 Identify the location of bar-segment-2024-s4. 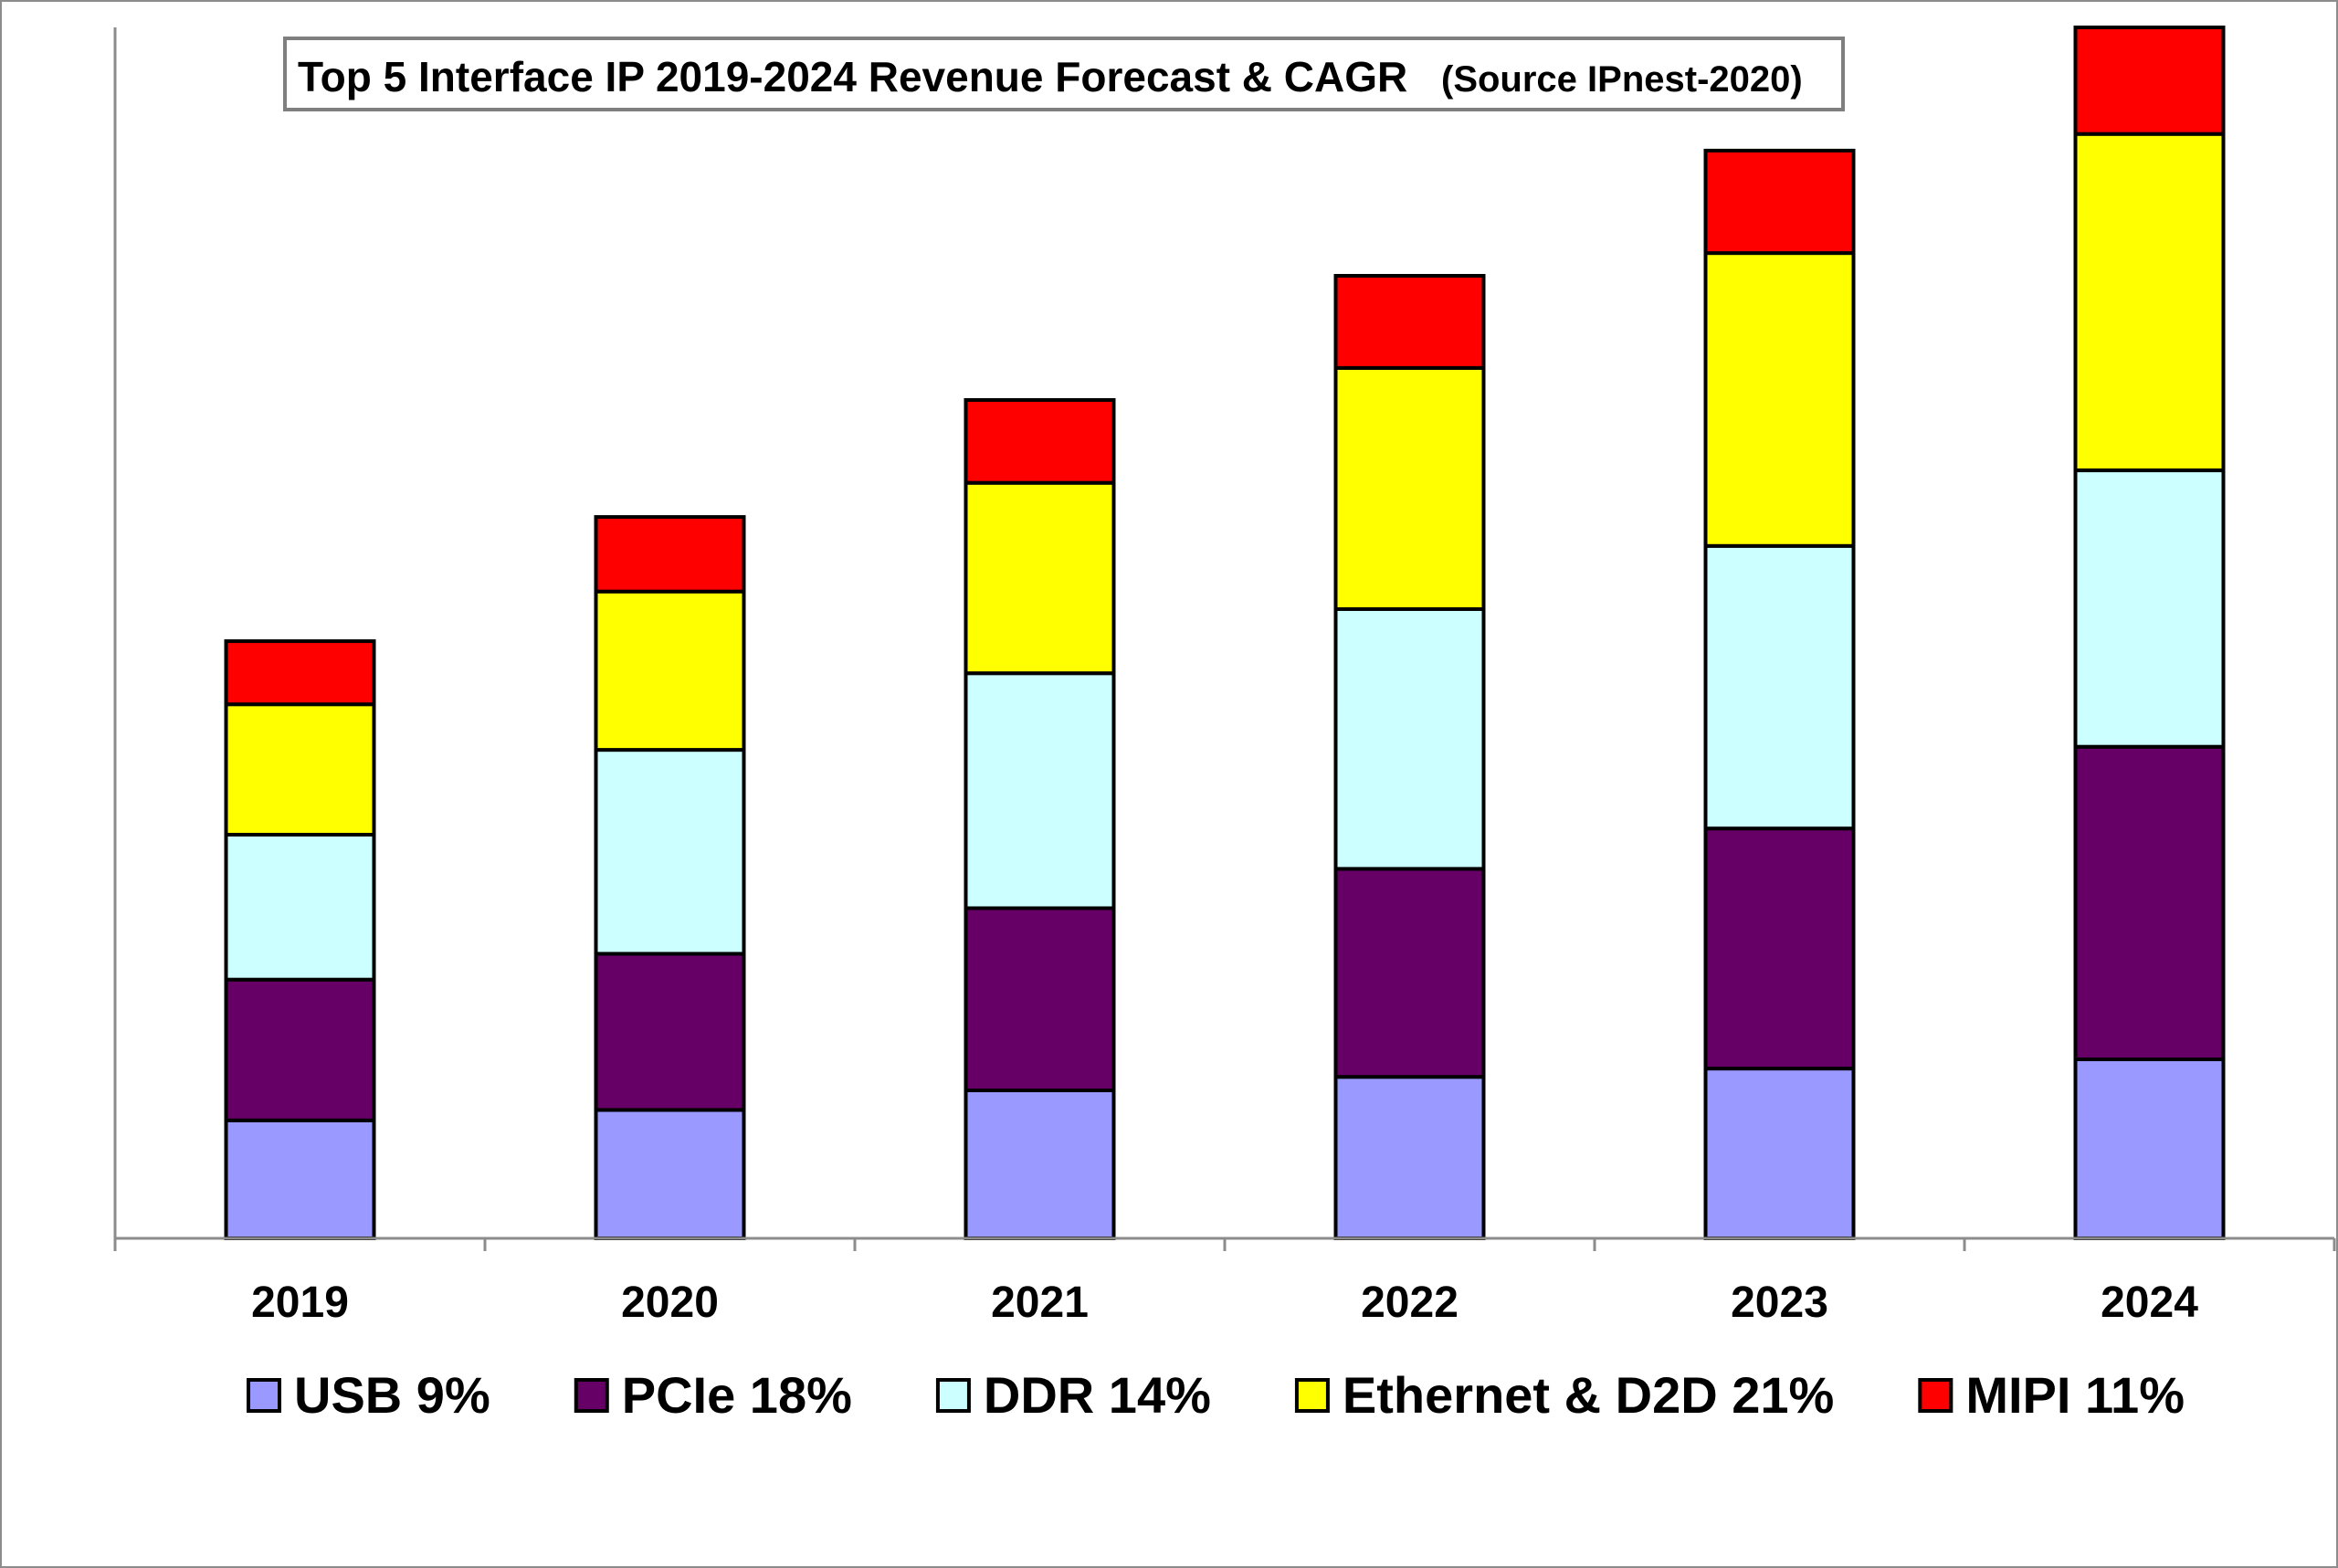
(2150, 81).